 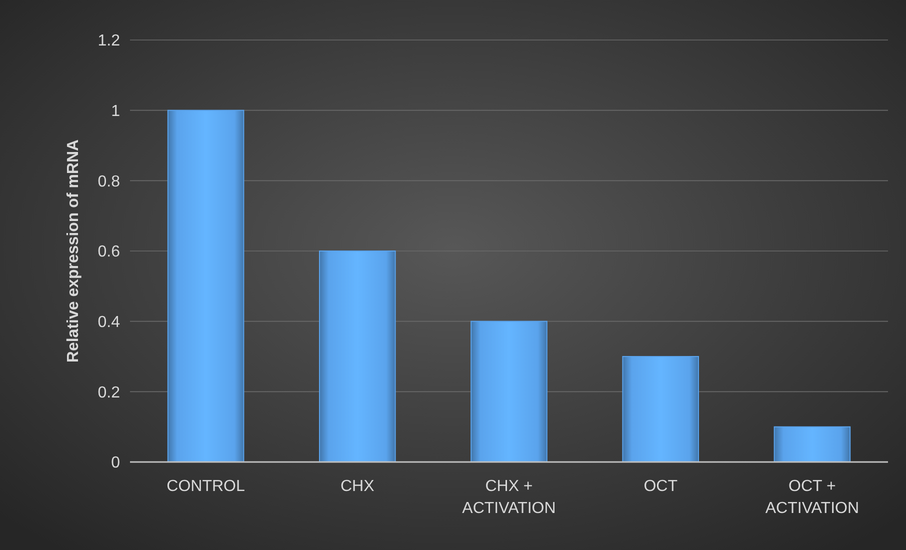 What do you see at coordinates (109, 322) in the screenshot?
I see `y-tick-label: 0.4` at bounding box center [109, 322].